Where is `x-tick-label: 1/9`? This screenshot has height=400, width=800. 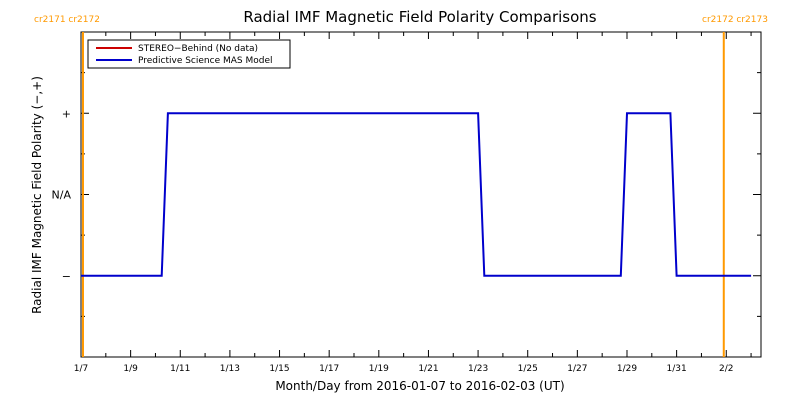 x-tick-label: 1/9 is located at coordinates (130, 369).